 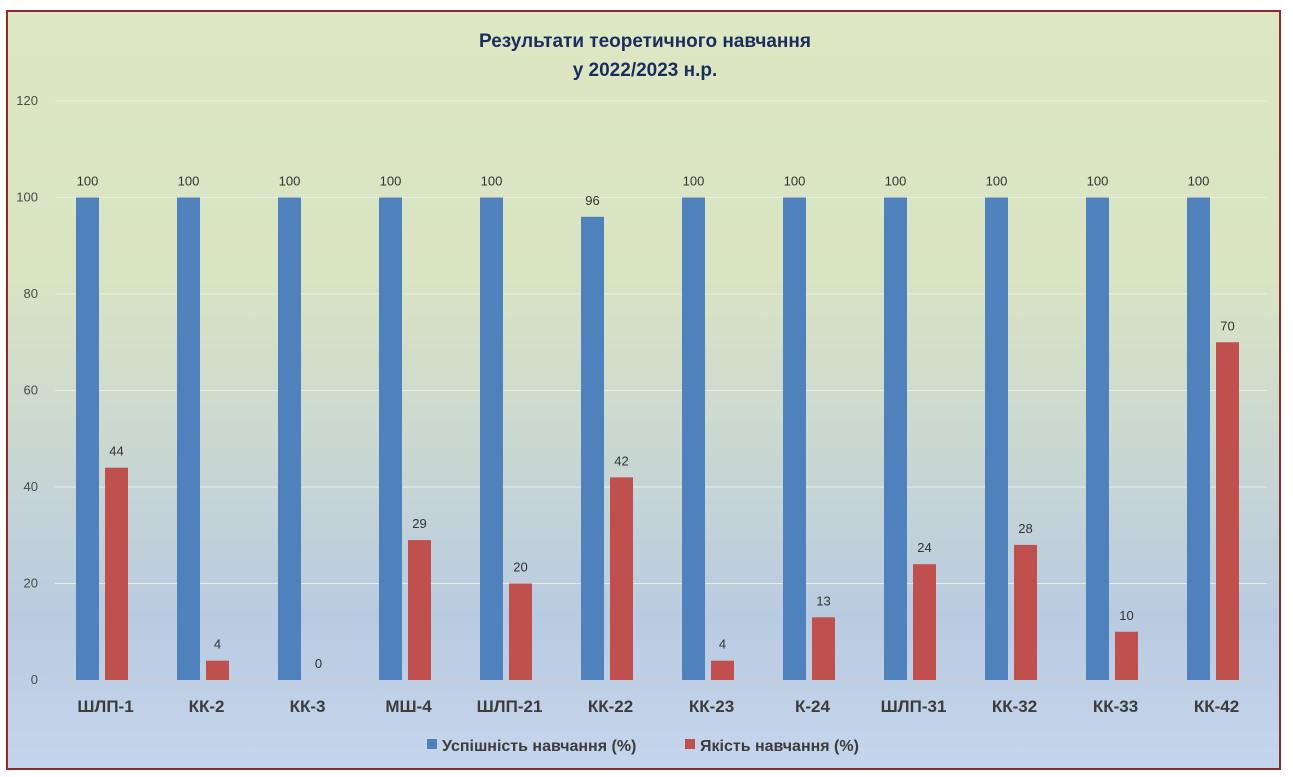 I want to click on y-tick-label: 40, so click(x=31, y=486).